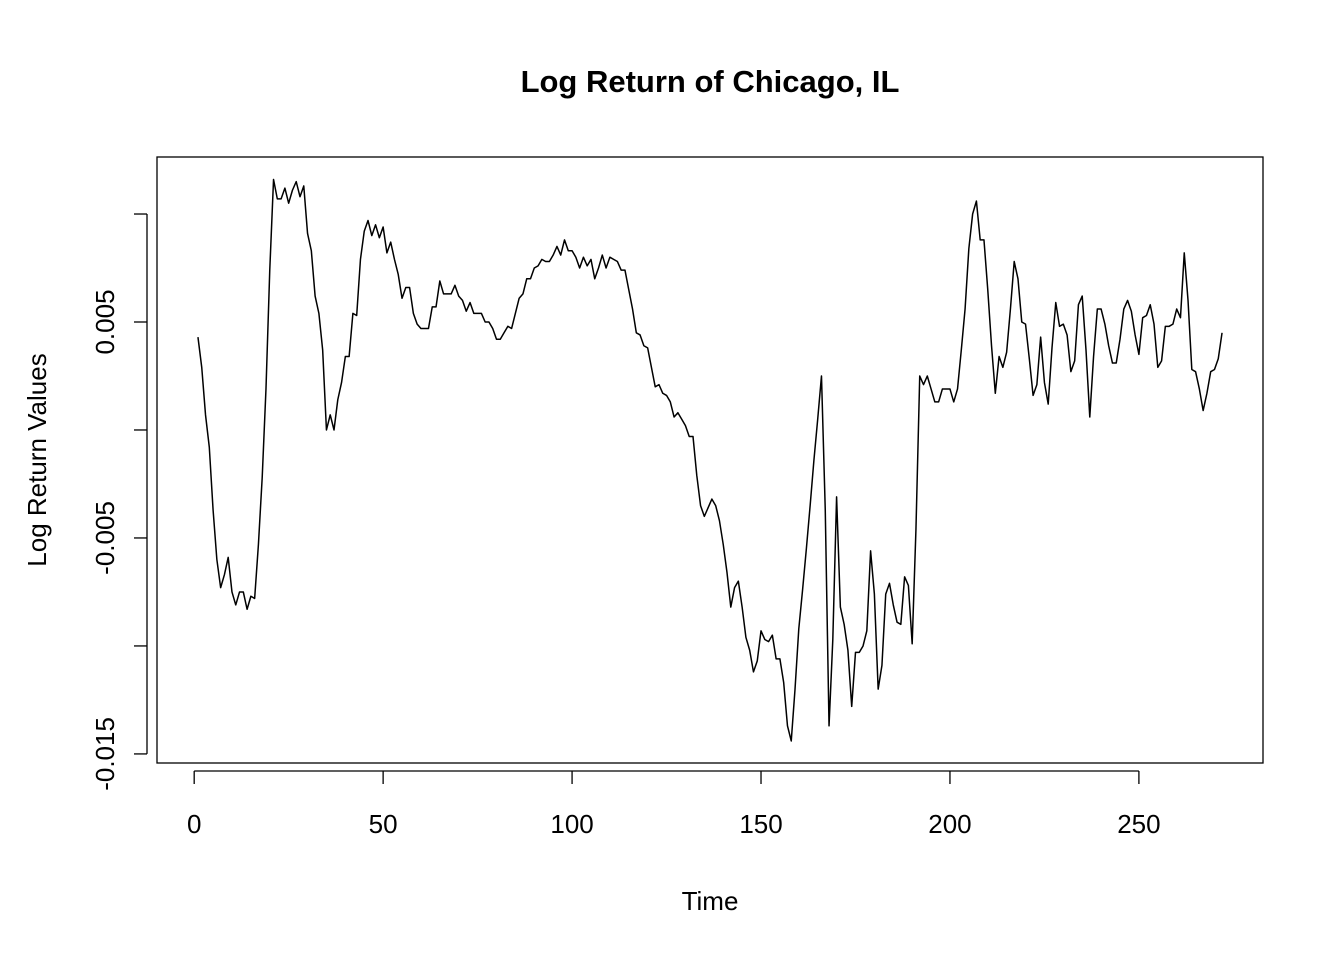 The image size is (1344, 965). I want to click on x-tick-label: 150, so click(760, 824).